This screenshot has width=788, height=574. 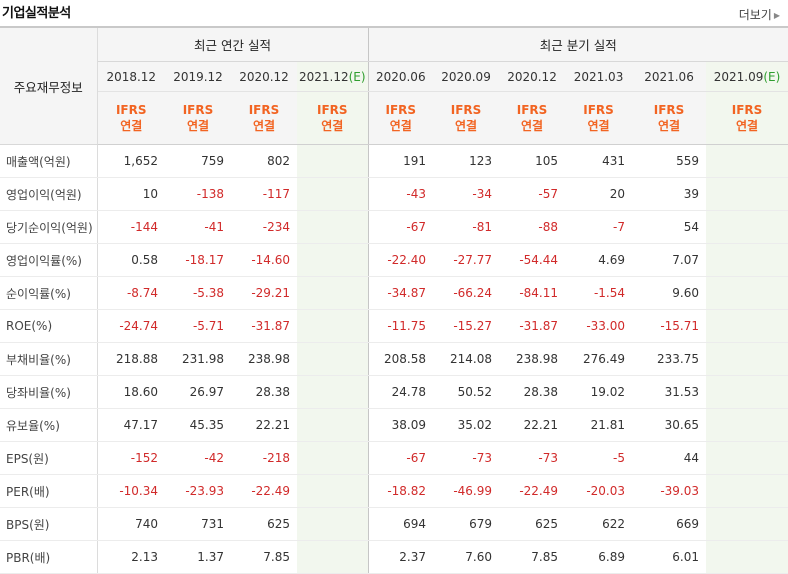 I want to click on row-label: 영업이익률(%), so click(x=49, y=260).